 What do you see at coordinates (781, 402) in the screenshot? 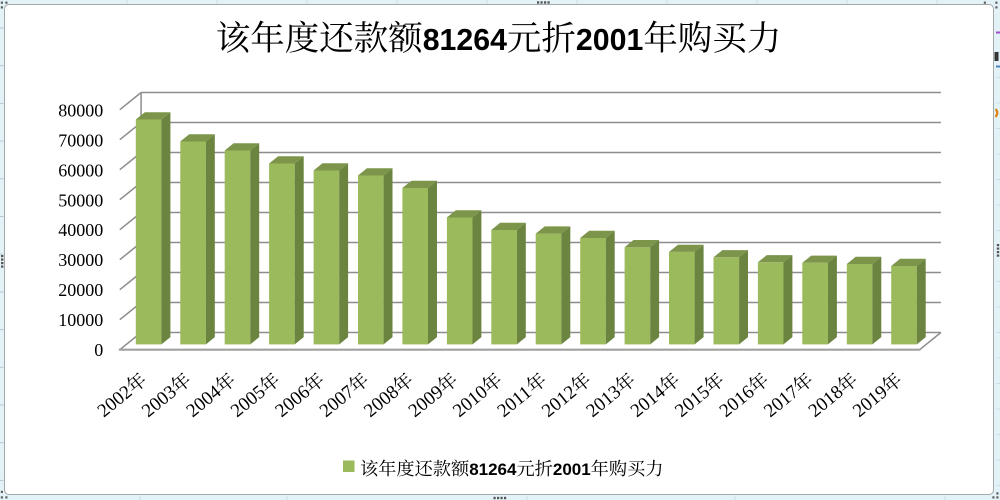
I see `svg-text: 2017` at bounding box center [781, 402].